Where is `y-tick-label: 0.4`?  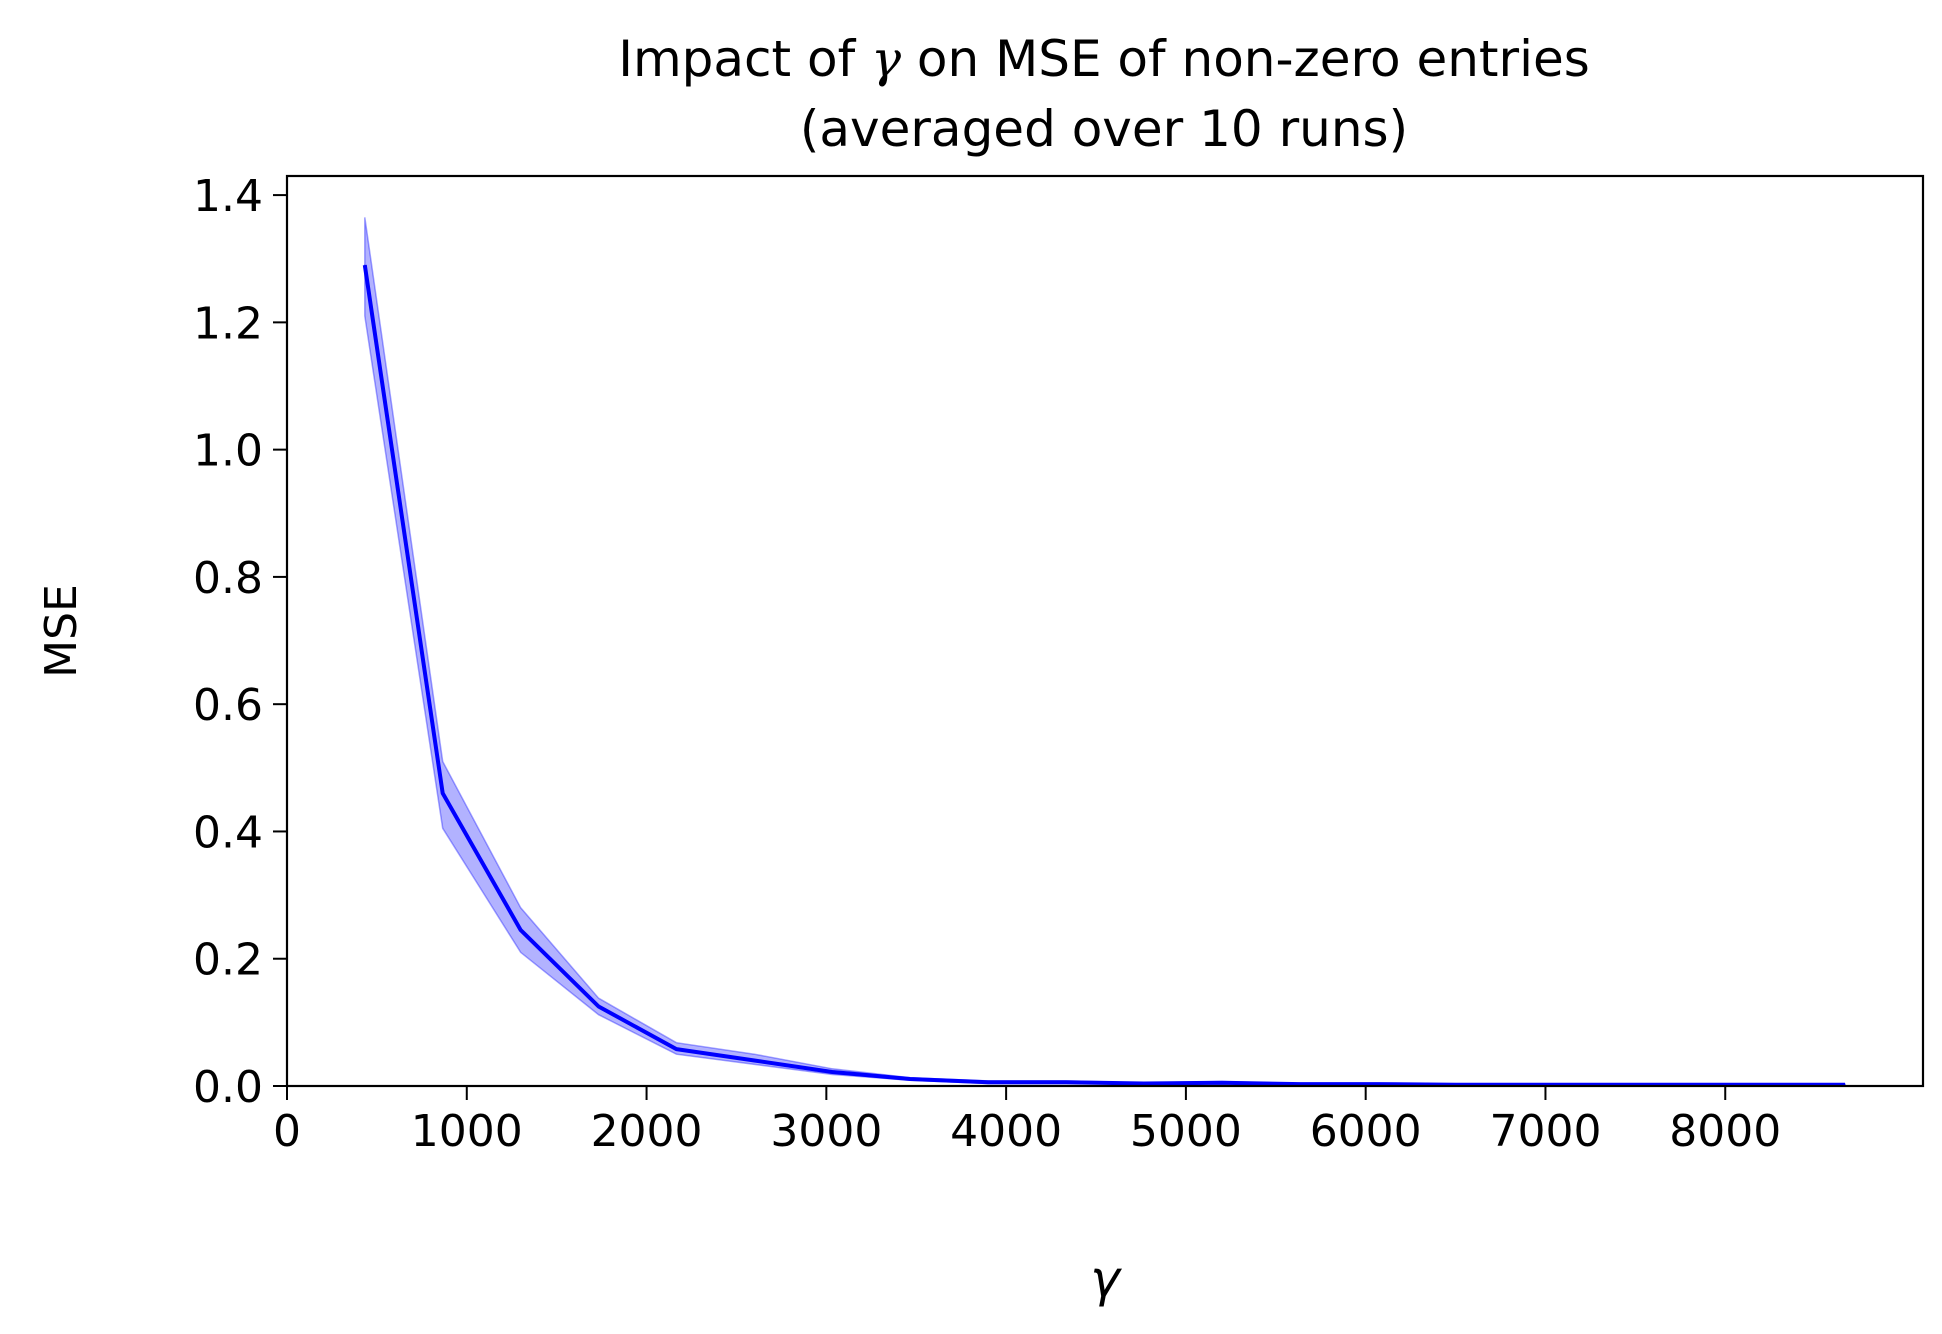 y-tick-label: 0.4 is located at coordinates (228, 832).